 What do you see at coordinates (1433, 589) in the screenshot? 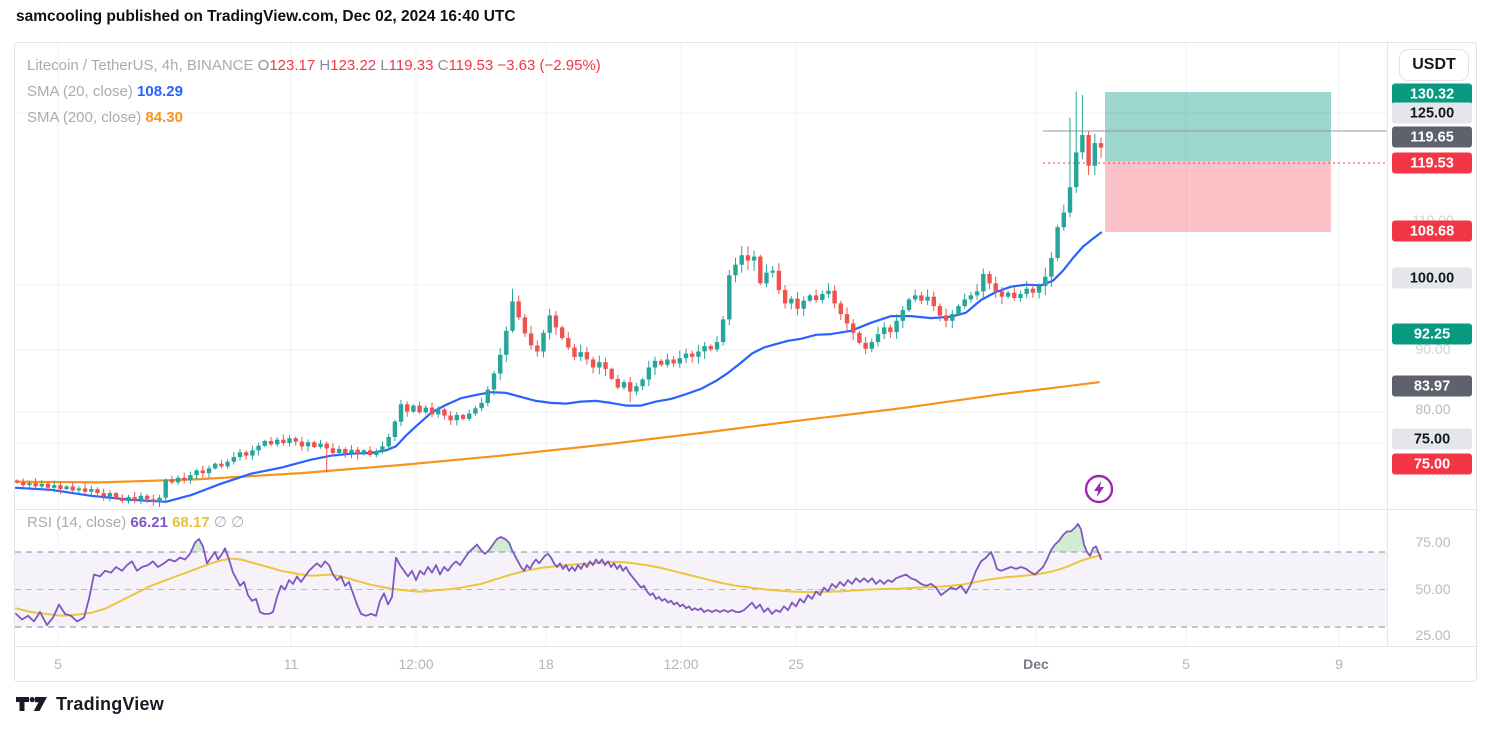
I see `rsi-label-50.00: 50.00` at bounding box center [1433, 589].